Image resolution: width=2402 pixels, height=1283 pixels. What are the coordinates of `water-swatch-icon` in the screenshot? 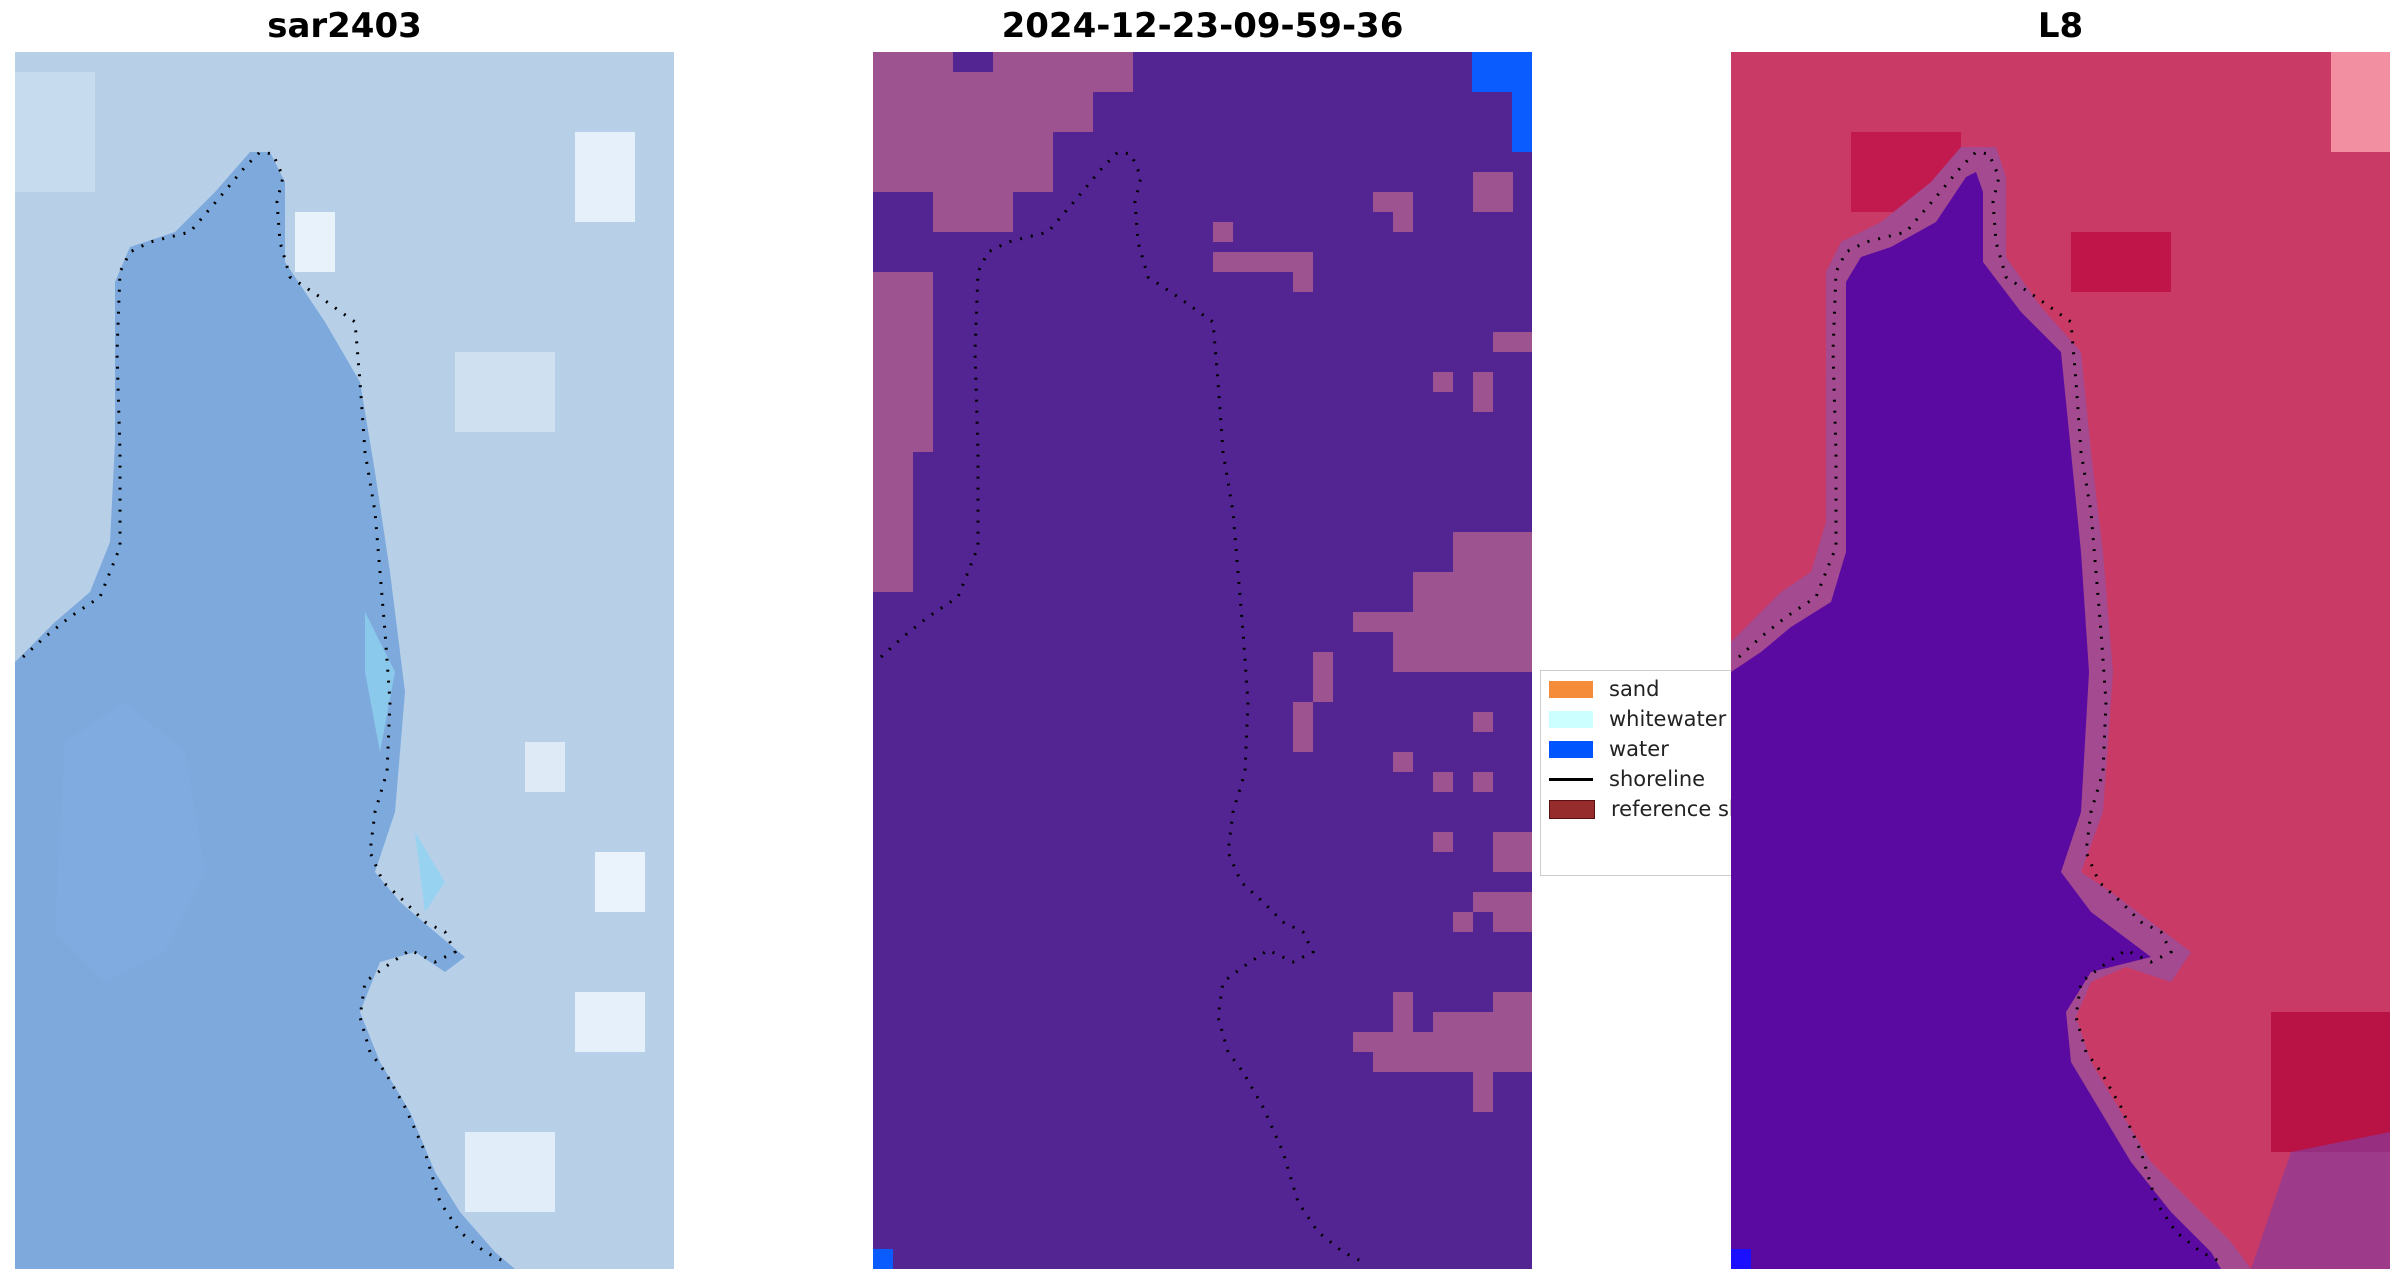 It's located at (1571, 749).